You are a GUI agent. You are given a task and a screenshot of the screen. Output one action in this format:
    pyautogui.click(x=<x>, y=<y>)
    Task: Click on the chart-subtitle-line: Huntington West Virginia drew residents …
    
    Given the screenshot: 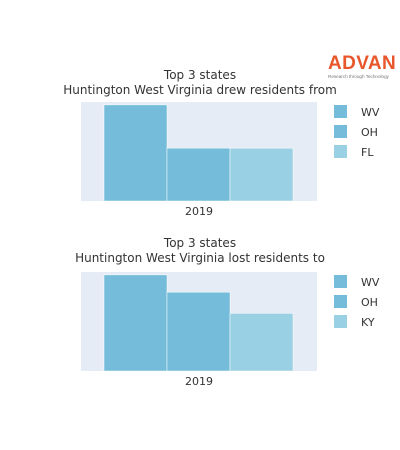 What is the action you would take?
    pyautogui.click(x=200, y=90)
    